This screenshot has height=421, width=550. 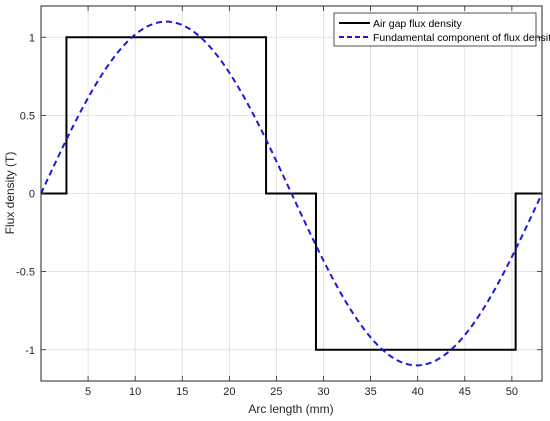 I want to click on legend-label-air-gap: Air gap flux density, so click(x=417, y=24).